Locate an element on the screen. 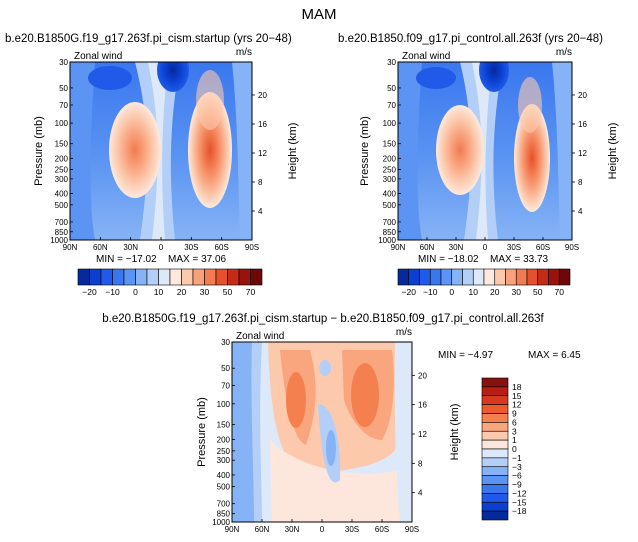 This screenshot has height=542, width=638. x-tick-label: 60S is located at coordinates (222, 247).